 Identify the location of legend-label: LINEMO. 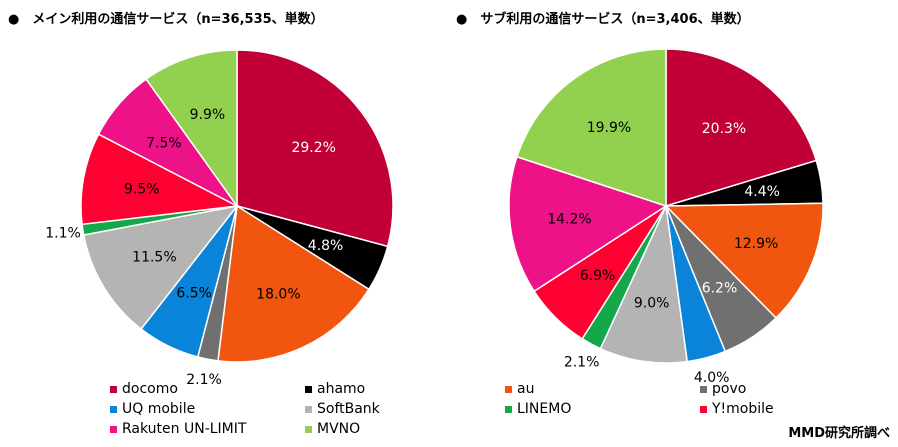
(544, 409).